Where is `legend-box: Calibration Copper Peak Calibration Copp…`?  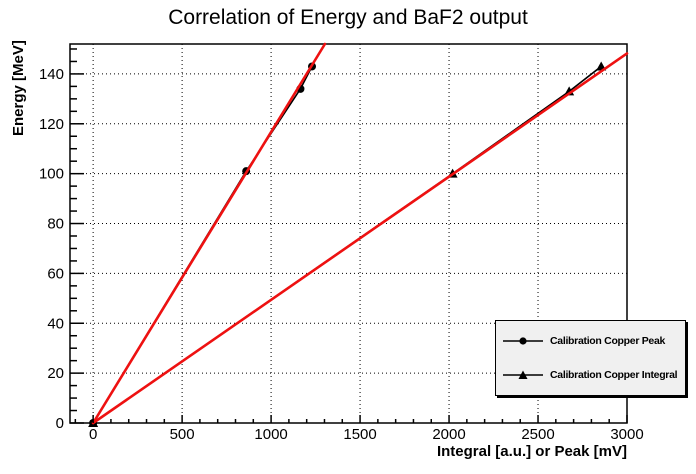 legend-box: Calibration Copper Peak Calibration Copp… is located at coordinates (590, 358).